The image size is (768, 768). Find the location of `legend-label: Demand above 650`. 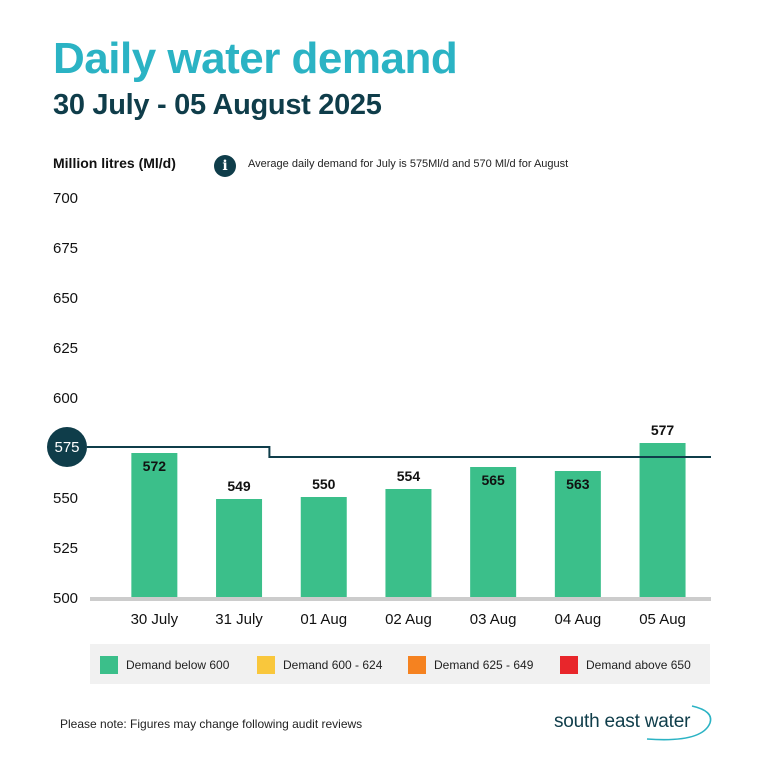

legend-label: Demand above 650 is located at coordinates (638, 665).